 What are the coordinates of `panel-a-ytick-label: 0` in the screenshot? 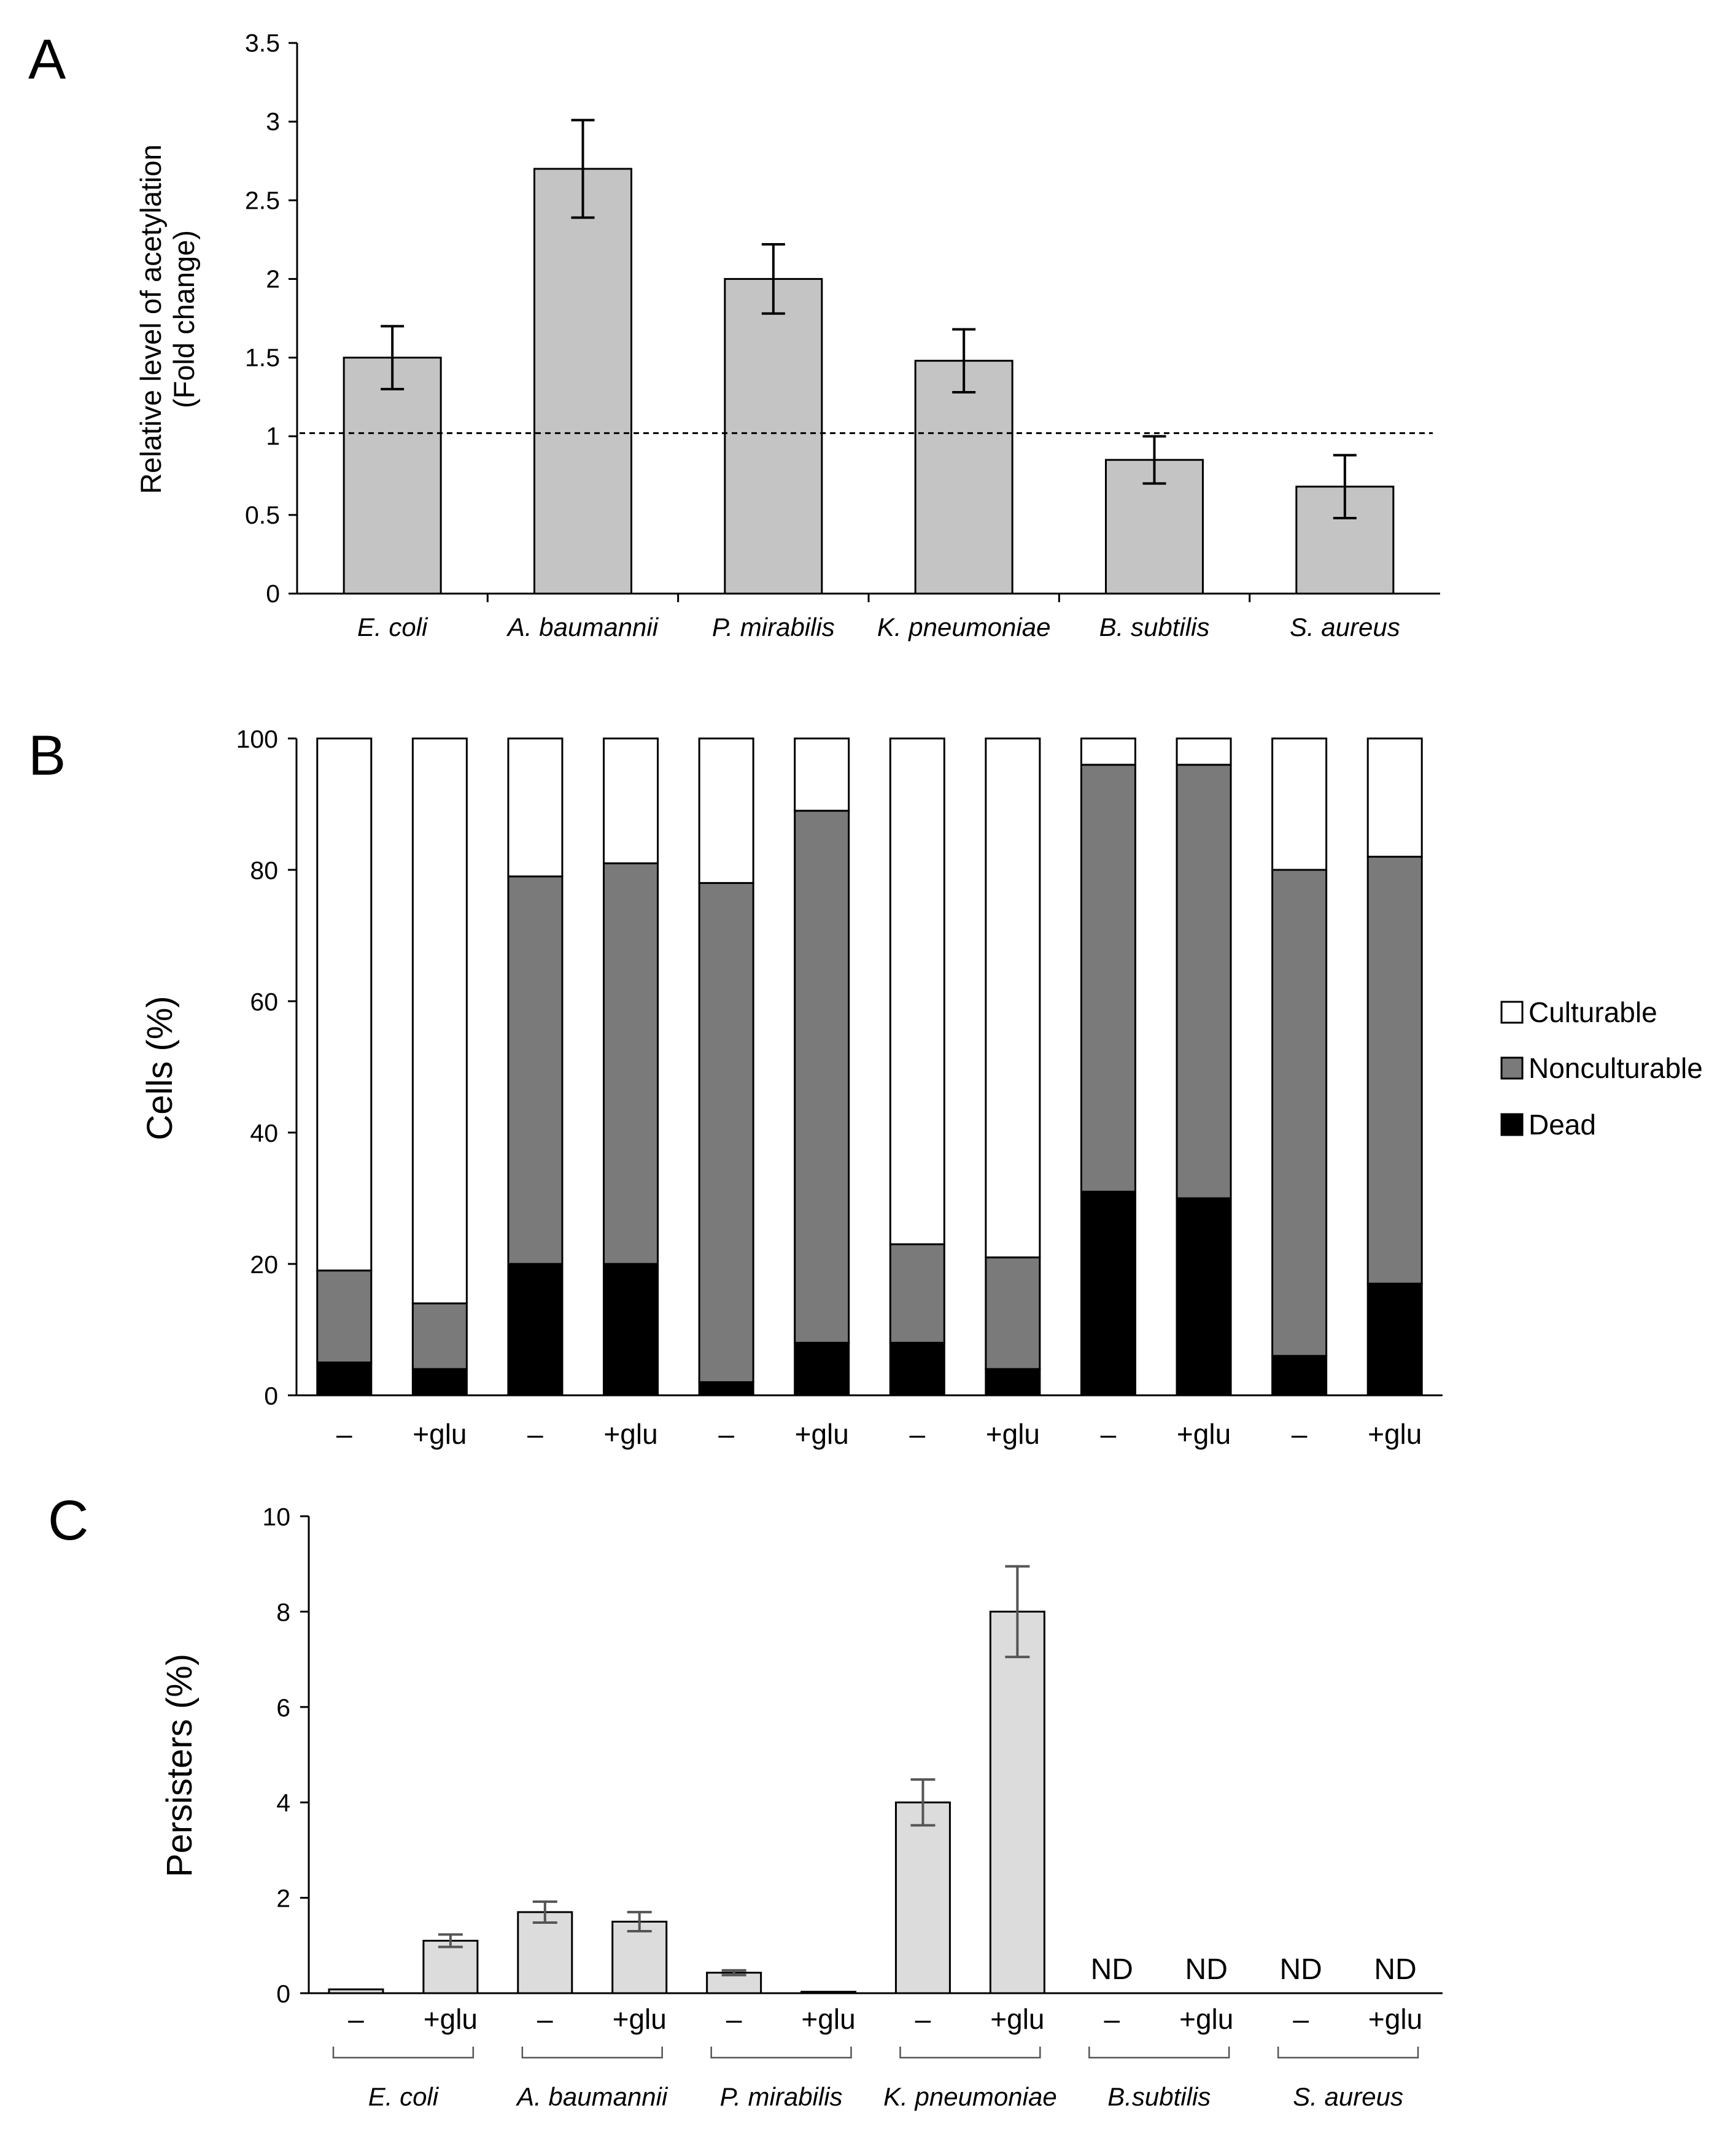 It's located at (273, 594).